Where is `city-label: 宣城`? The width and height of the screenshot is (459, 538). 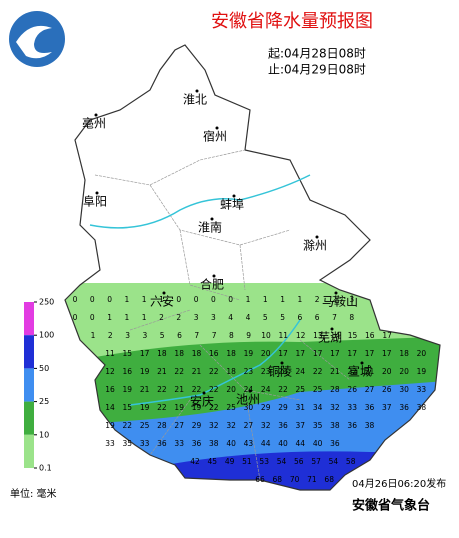
city-label: 宣城 is located at coordinates (360, 371).